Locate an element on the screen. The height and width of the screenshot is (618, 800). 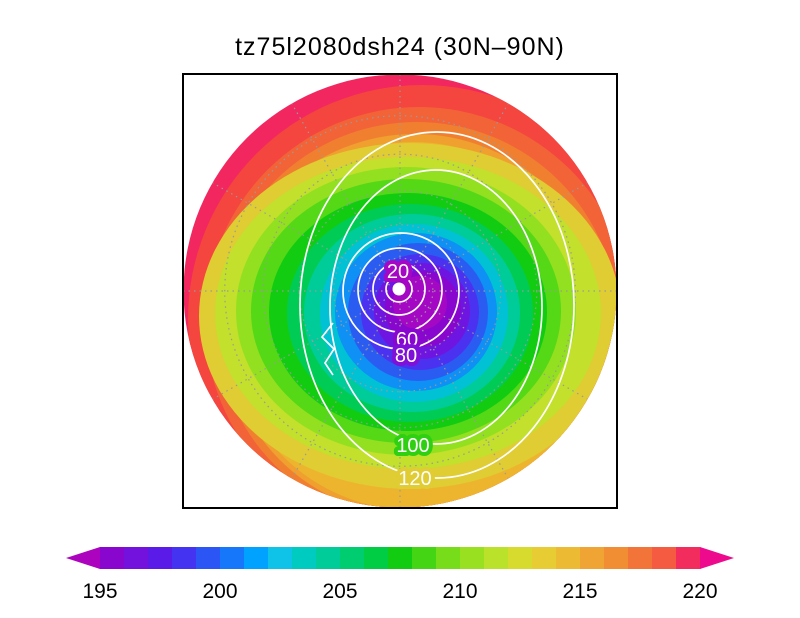
contour-label: 80 is located at coordinates (406, 356).